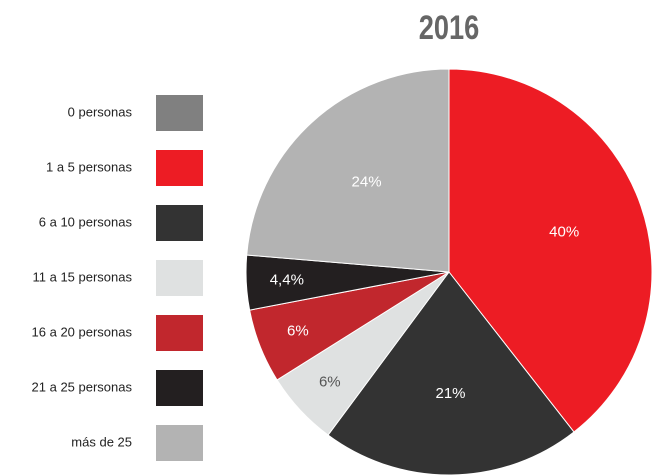  Describe the element at coordinates (82, 386) in the screenshot. I see `legend-label: 21 a 25 personas` at that location.